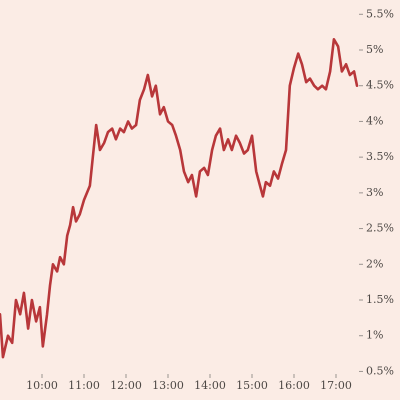 This screenshot has height=400, width=400. Describe the element at coordinates (380, 370) in the screenshot. I see `y-tick-label: 0.5%` at that location.